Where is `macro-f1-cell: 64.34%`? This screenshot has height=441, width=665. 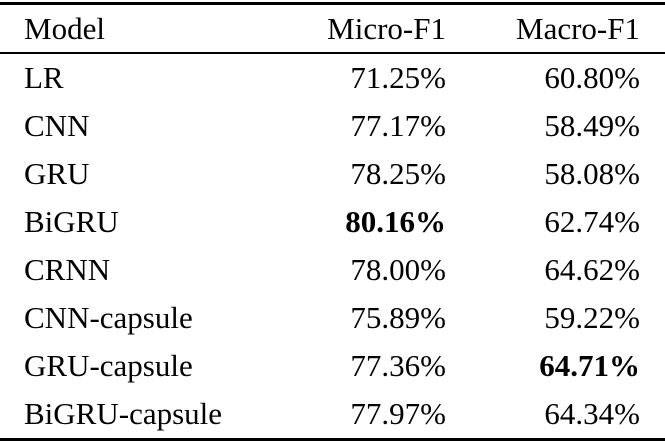 macro-f1-cell: 64.34% is located at coordinates (592, 413).